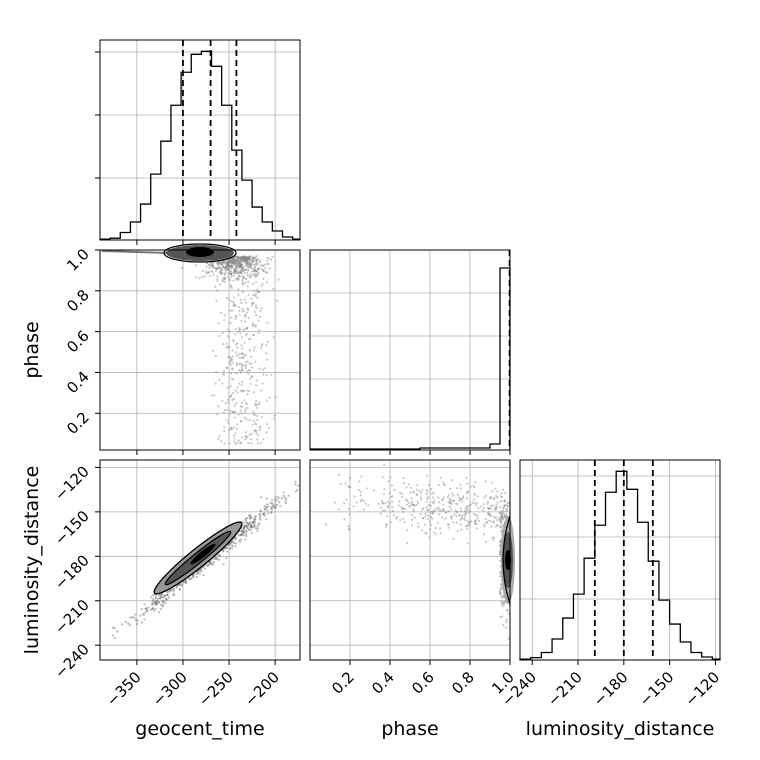 The image size is (760, 760). What do you see at coordinates (506, 560) in the screenshot?
I see `ld-phase-contour` at bounding box center [506, 560].